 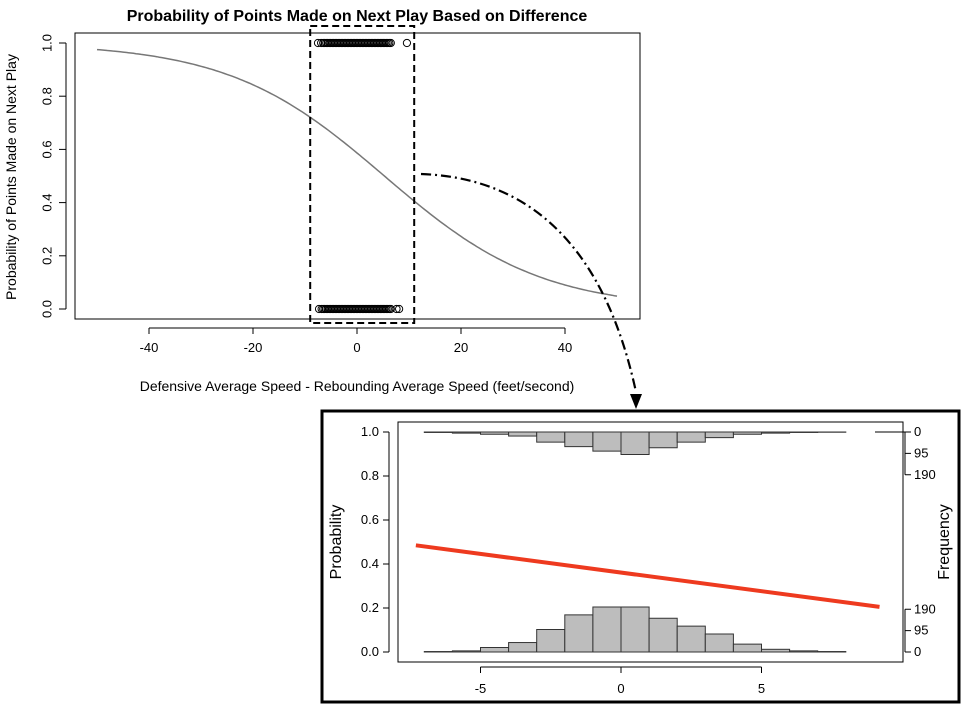 I want to click on inset-frequency-axis: 0 95 190 190 95 0, so click(x=905, y=541).